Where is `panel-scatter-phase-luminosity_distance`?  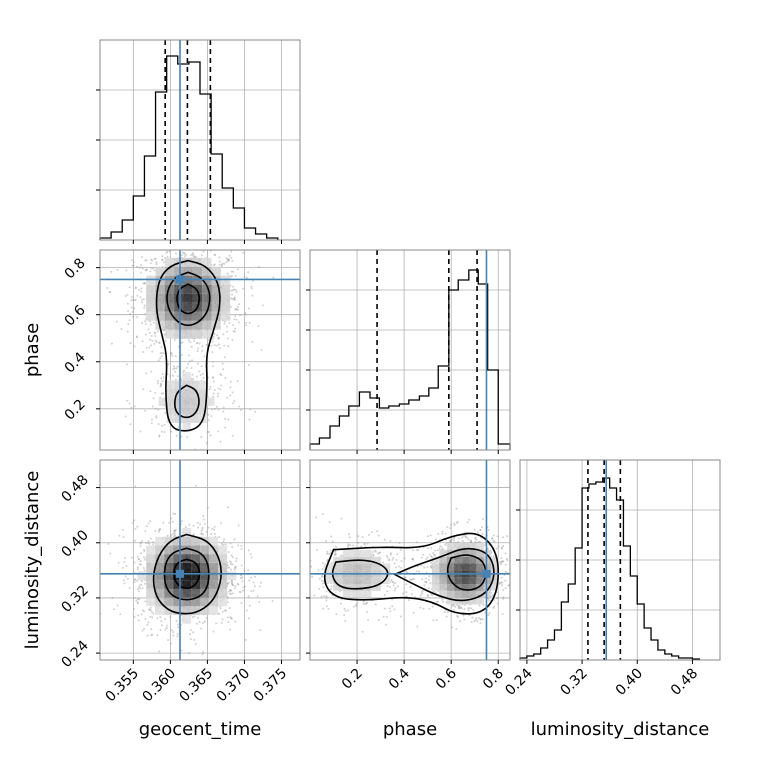 panel-scatter-phase-luminosity_distance is located at coordinates (410, 561).